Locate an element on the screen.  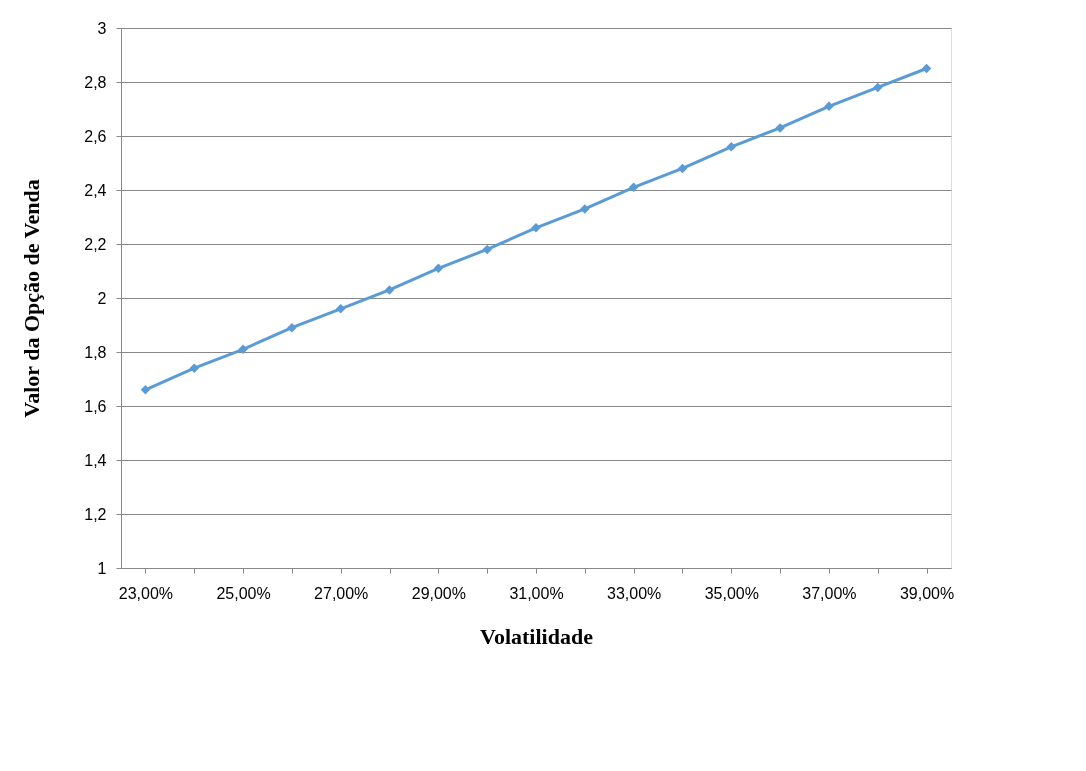
x-tick-label: 35,00% is located at coordinates (731, 593).